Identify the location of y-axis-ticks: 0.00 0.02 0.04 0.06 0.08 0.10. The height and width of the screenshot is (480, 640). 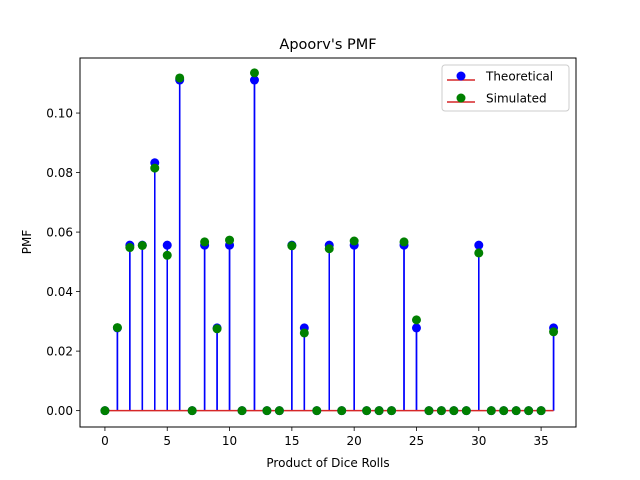
(63, 262).